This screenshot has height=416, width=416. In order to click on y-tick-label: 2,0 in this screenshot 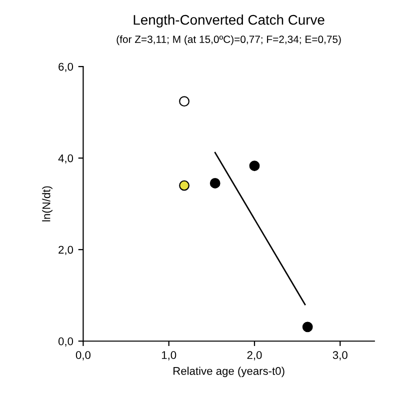, I will do `click(66, 251)`.